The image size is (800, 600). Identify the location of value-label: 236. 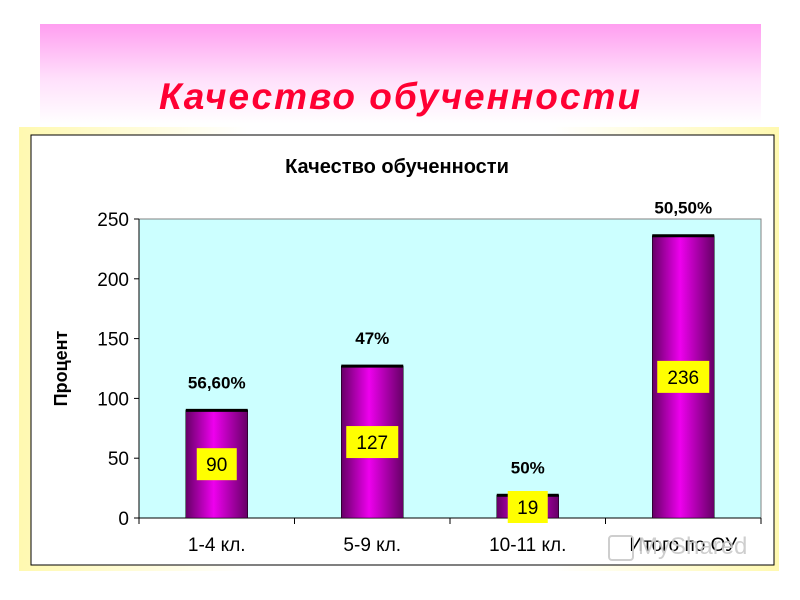
(683, 378).